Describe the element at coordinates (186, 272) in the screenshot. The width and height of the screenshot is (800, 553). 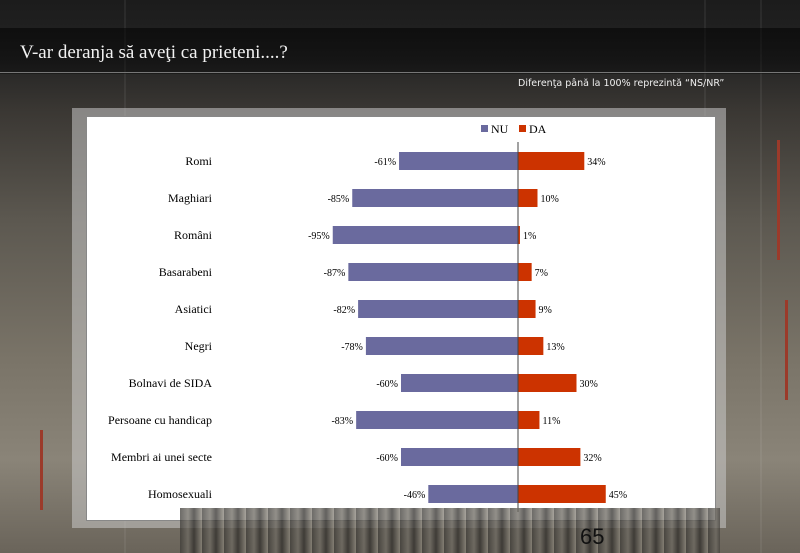
I see `category-label: Basarabeni` at that location.